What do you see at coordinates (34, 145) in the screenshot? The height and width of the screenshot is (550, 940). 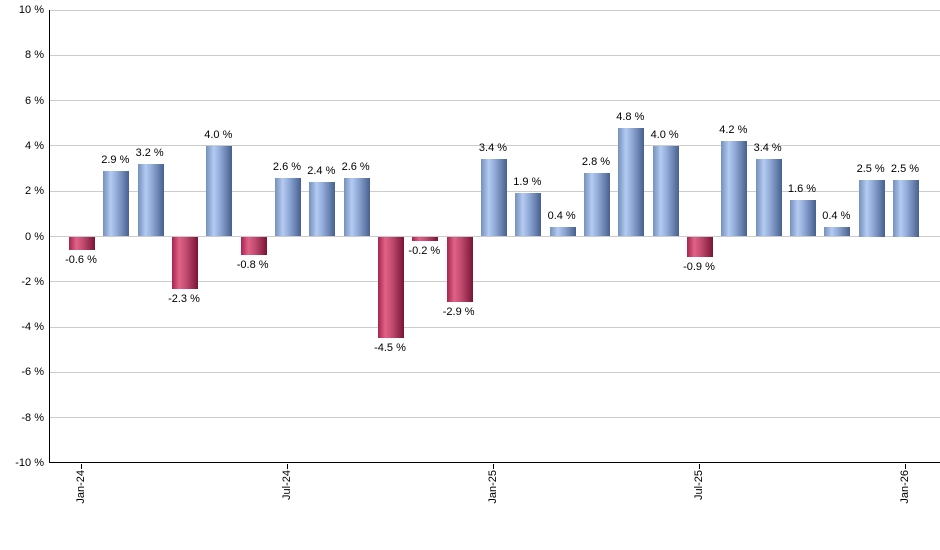 I see `y-axis-label: 4 %` at bounding box center [34, 145].